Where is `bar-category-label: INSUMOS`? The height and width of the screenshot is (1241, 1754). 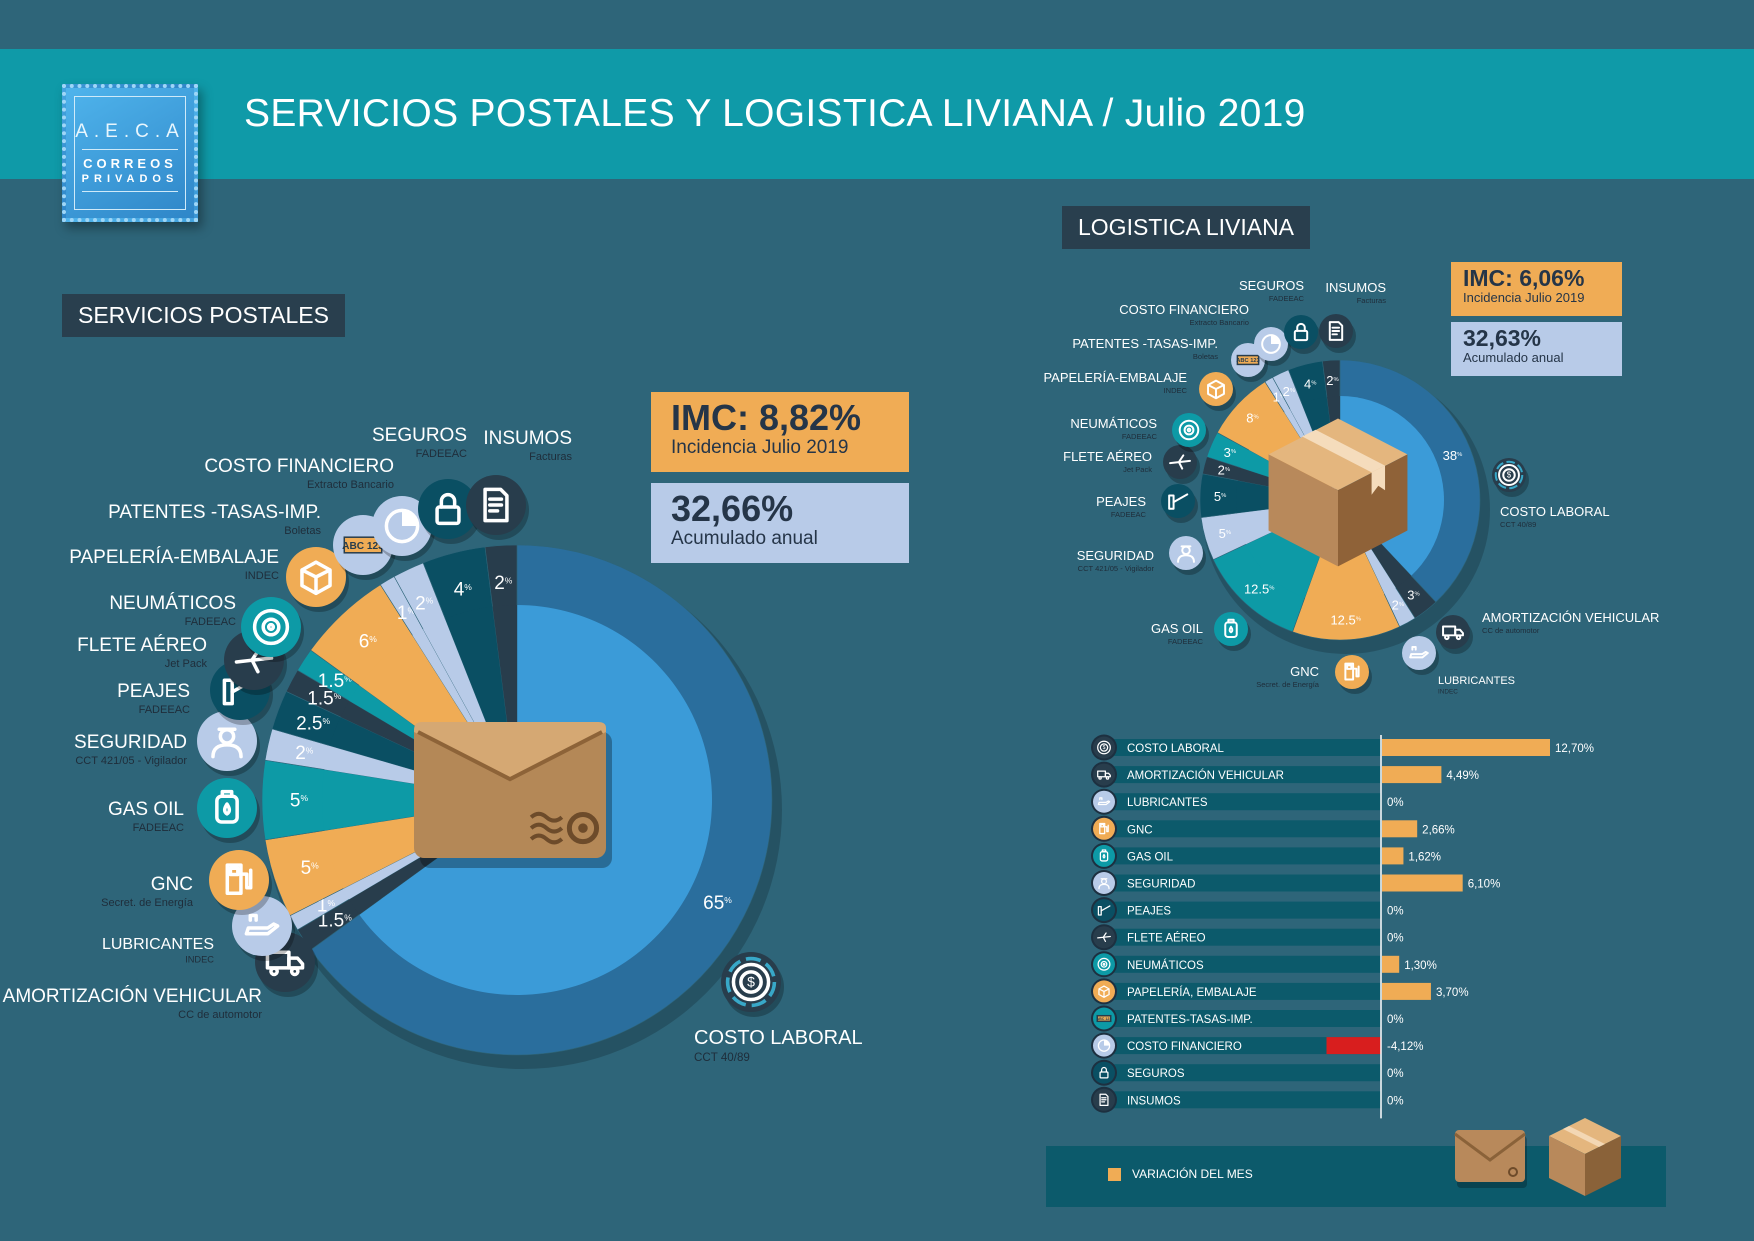 bar-category-label: INSUMOS is located at coordinates (1154, 1101).